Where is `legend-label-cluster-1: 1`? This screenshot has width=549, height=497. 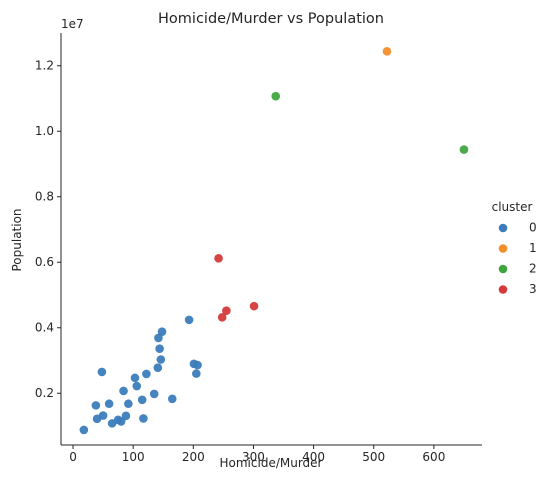 legend-label-cluster-1: 1 is located at coordinates (533, 248).